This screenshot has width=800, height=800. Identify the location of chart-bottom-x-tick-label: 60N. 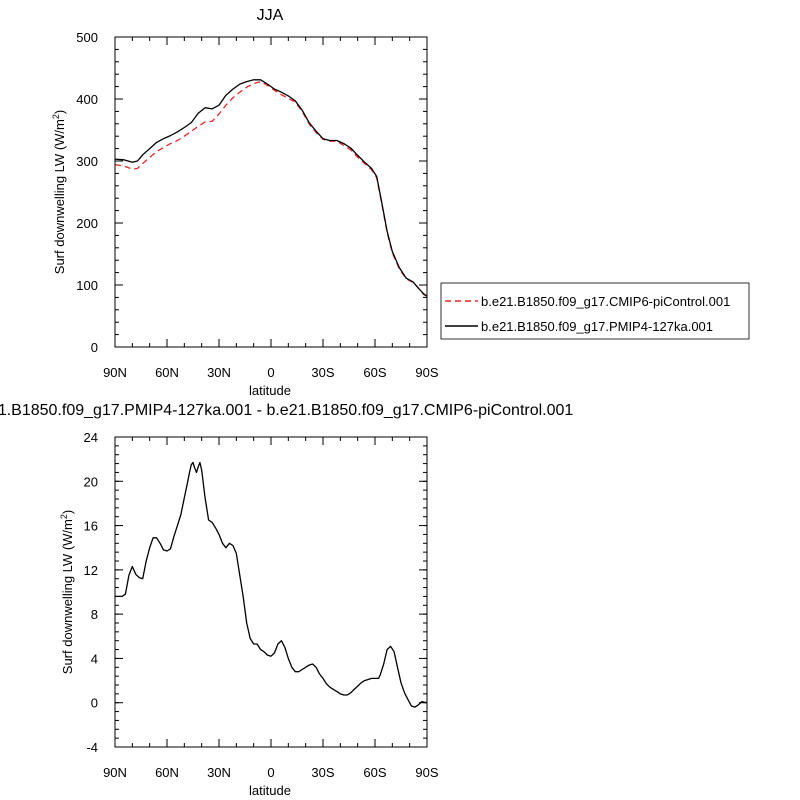
(167, 772).